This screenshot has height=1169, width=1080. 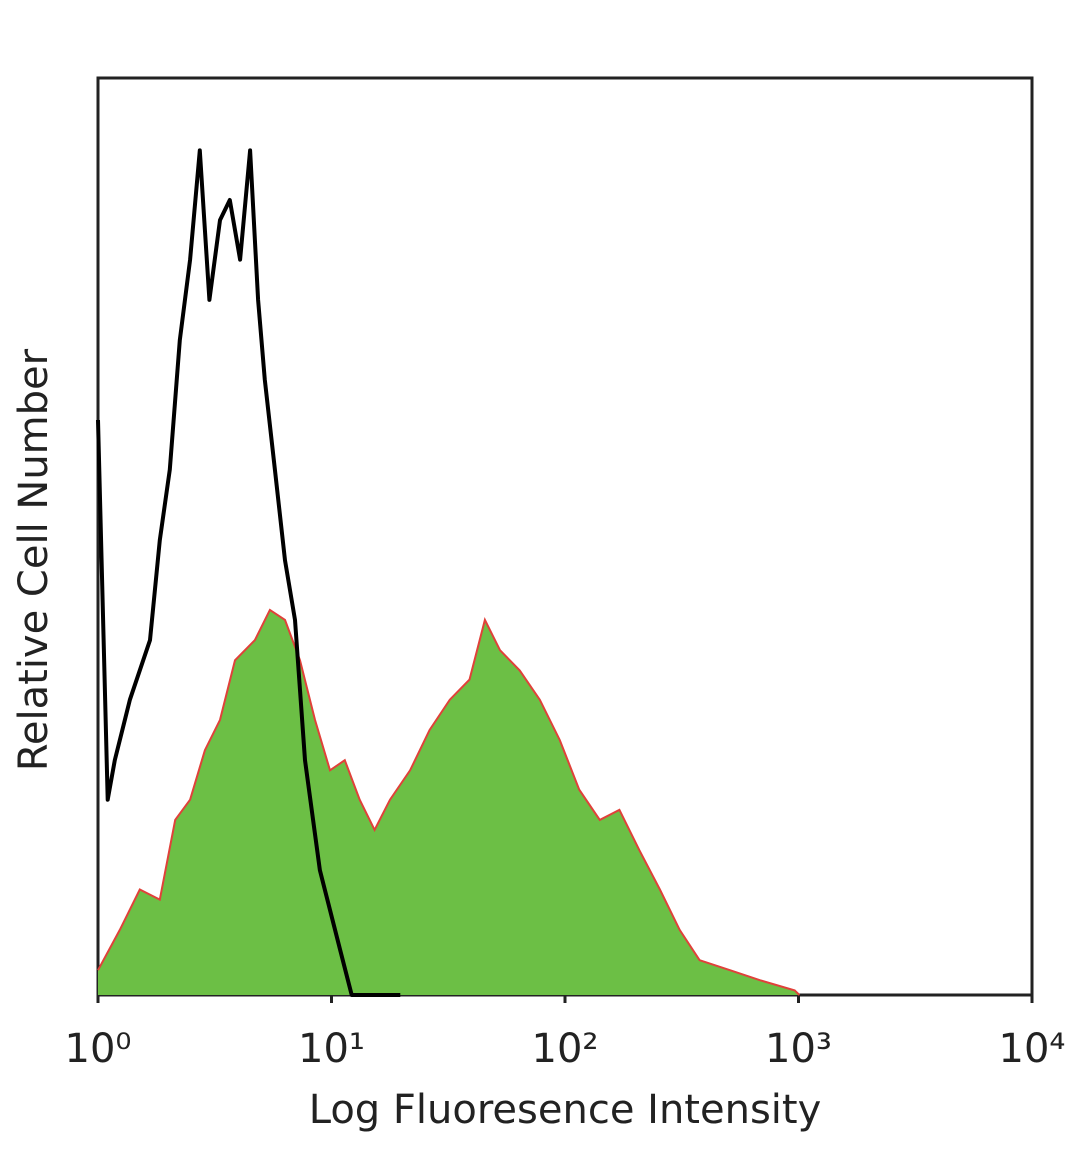 What do you see at coordinates (98, 1049) in the screenshot?
I see `x-tick-label: 10⁰` at bounding box center [98, 1049].